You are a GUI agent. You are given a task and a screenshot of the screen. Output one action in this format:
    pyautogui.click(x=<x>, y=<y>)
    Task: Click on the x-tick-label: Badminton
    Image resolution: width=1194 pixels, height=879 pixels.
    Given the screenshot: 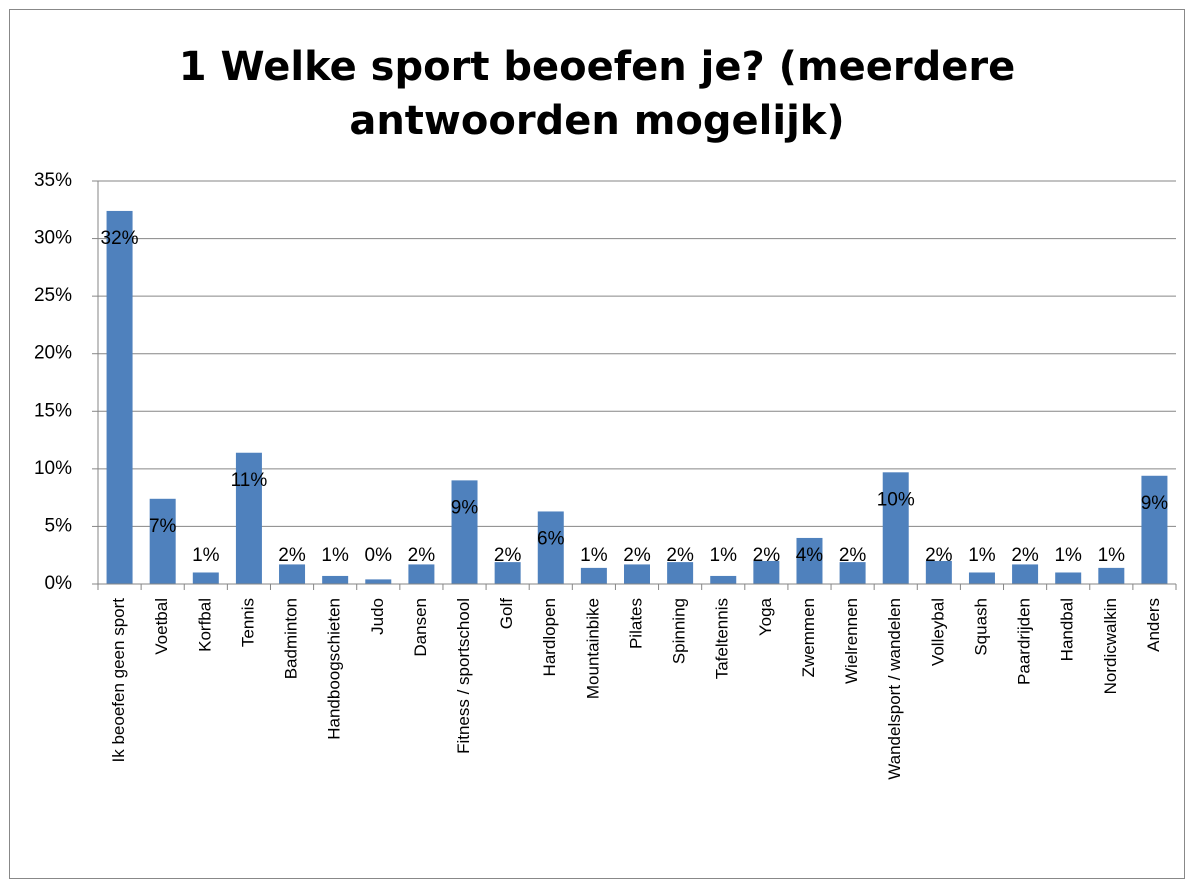 What is the action you would take?
    pyautogui.click(x=291, y=638)
    